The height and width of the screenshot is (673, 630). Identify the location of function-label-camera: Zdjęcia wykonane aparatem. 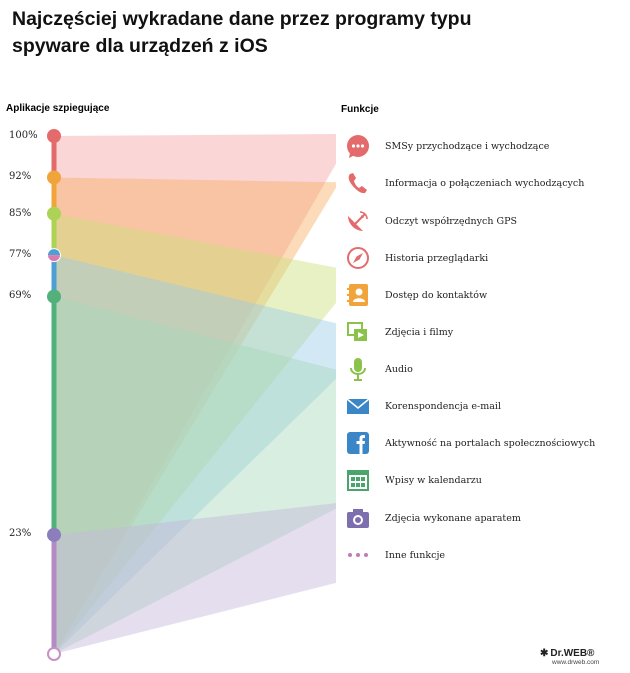
(453, 518).